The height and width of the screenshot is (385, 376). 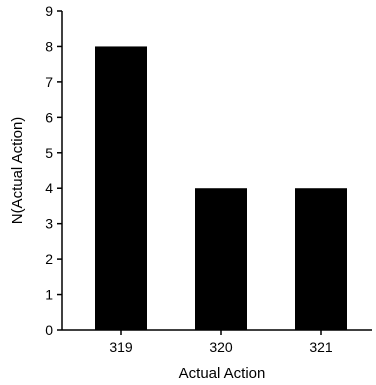 I want to click on x-axis-ticks: 319 320 321, so click(x=221, y=342).